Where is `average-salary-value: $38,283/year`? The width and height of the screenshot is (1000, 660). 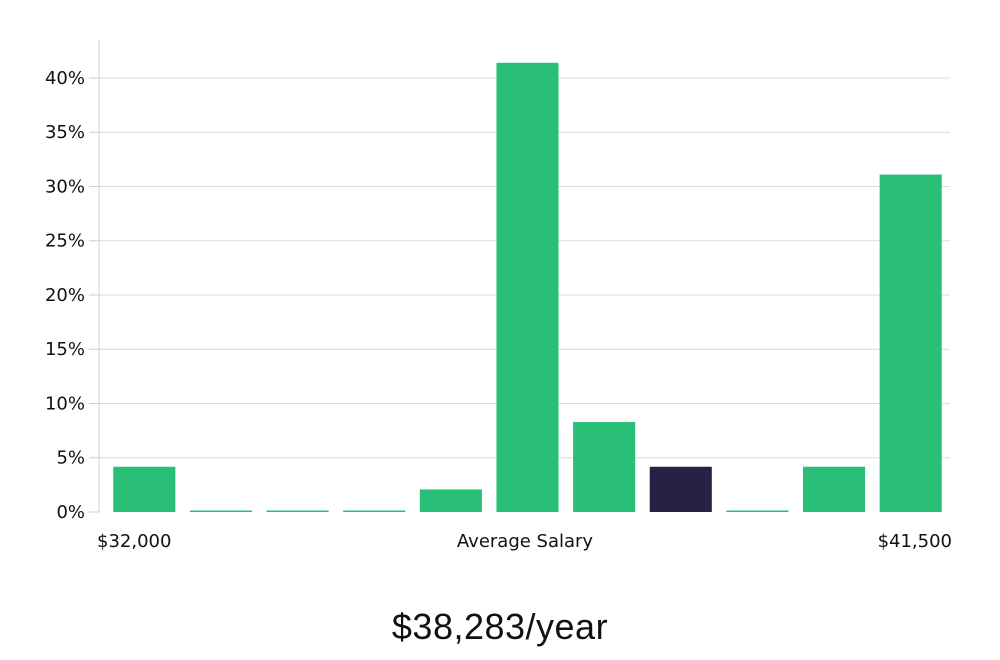 average-salary-value: $38,283/year is located at coordinates (500, 626).